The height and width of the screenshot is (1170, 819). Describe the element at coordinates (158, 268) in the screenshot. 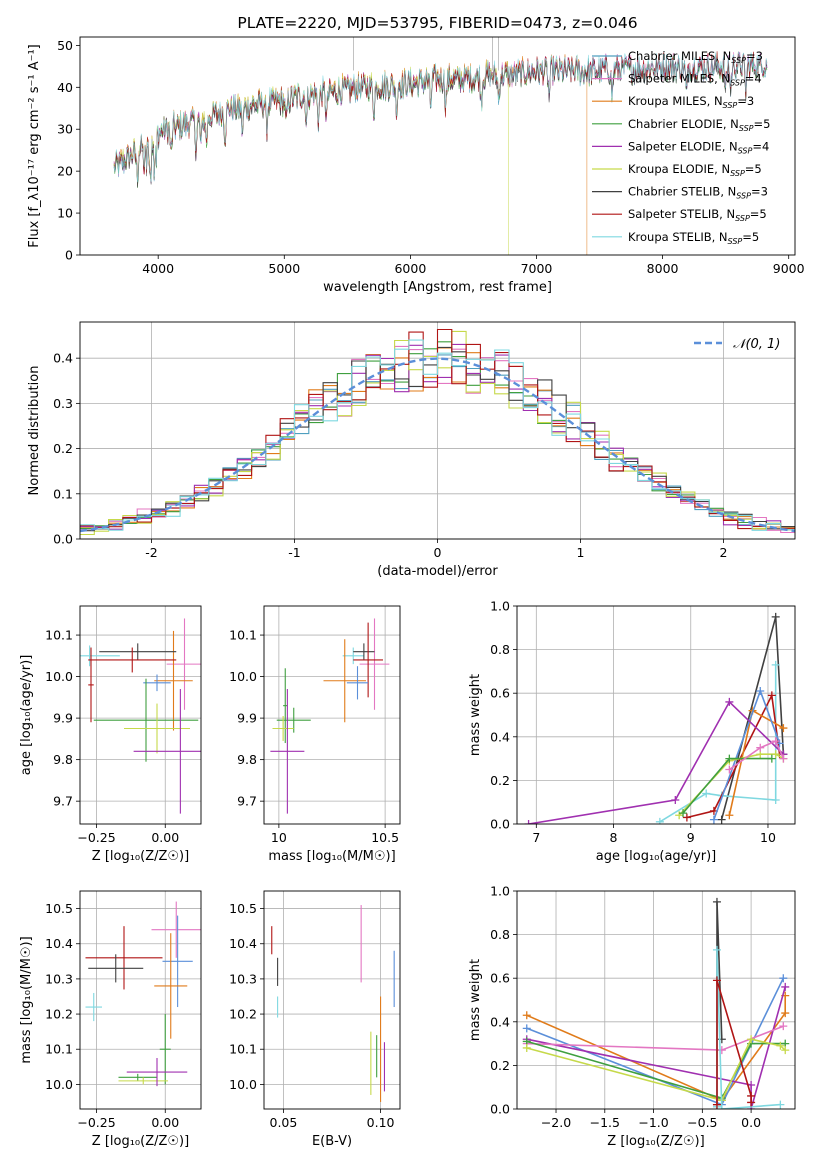

I see `x-tick-label: 4000` at that location.